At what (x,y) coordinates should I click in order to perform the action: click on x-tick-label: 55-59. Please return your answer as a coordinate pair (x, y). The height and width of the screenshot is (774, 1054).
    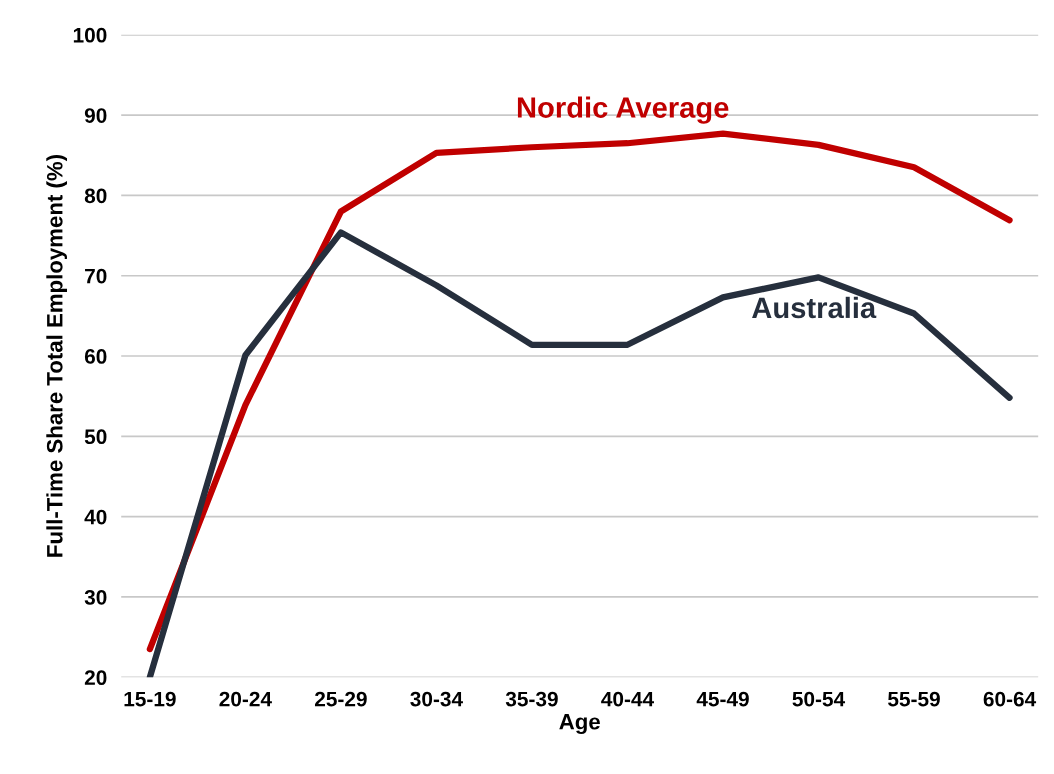
    Looking at the image, I should click on (914, 699).